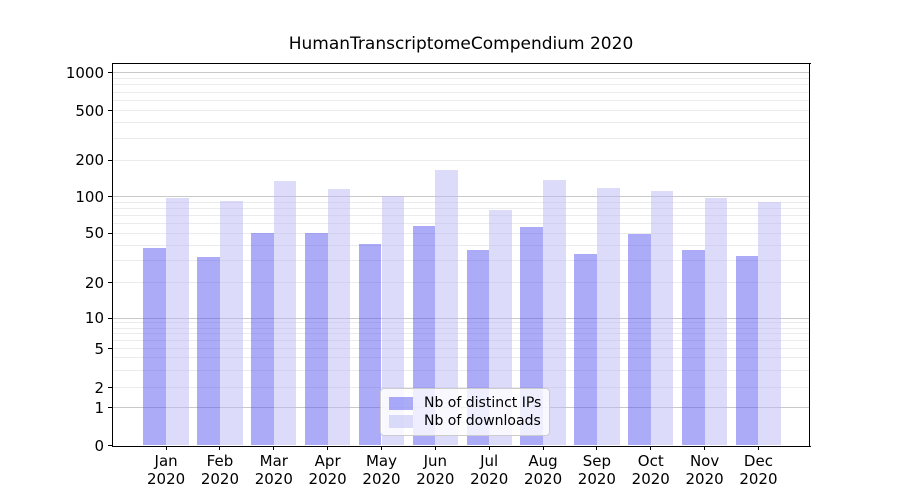 The height and width of the screenshot is (500, 900). Describe the element at coordinates (370, 344) in the screenshot. I see `bar-distinct-ips-may-2020` at that location.